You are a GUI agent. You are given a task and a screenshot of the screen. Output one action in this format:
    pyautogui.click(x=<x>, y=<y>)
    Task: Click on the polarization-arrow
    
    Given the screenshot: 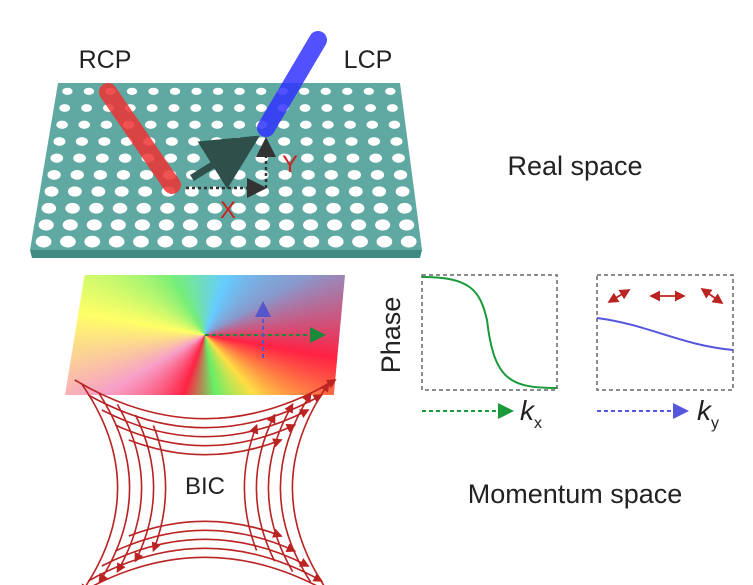 What is the action you would take?
    pyautogui.click(x=712, y=296)
    